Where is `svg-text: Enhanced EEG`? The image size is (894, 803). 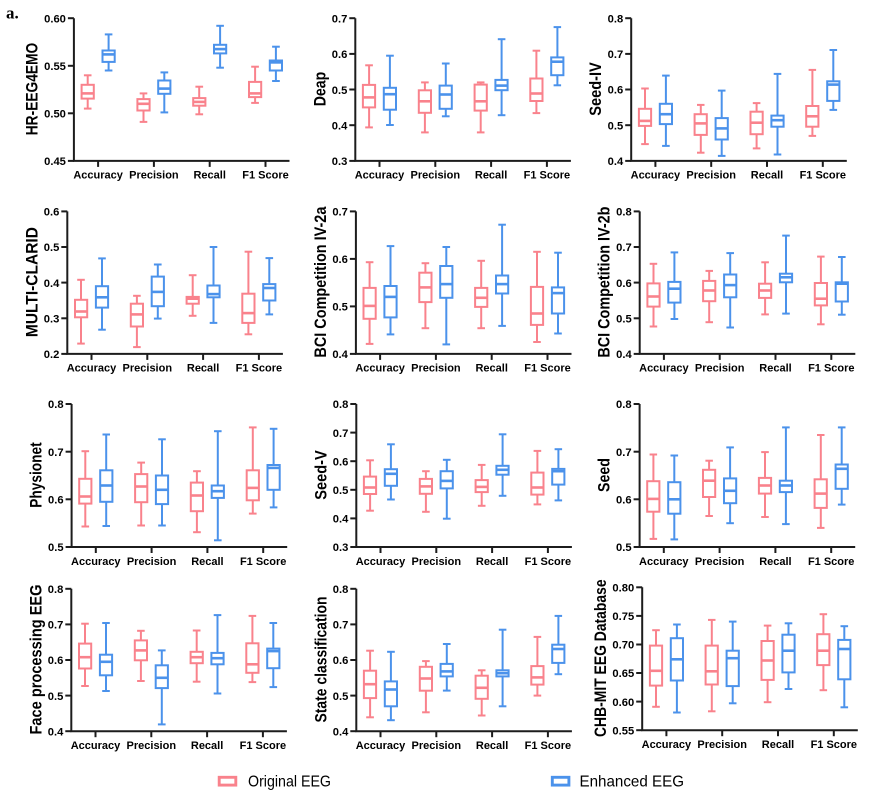 svg-text: Enhanced EEG is located at coordinates (632, 782).